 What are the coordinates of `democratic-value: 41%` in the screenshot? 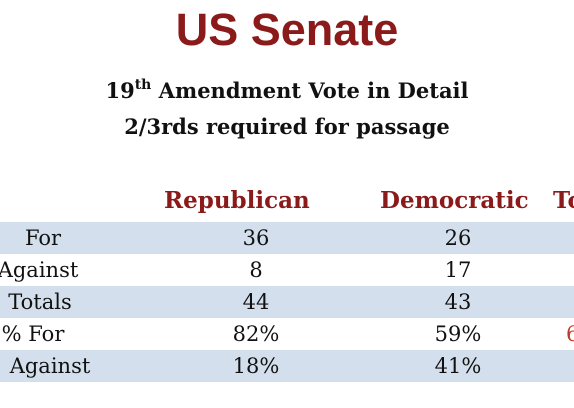 It's located at (458, 366).